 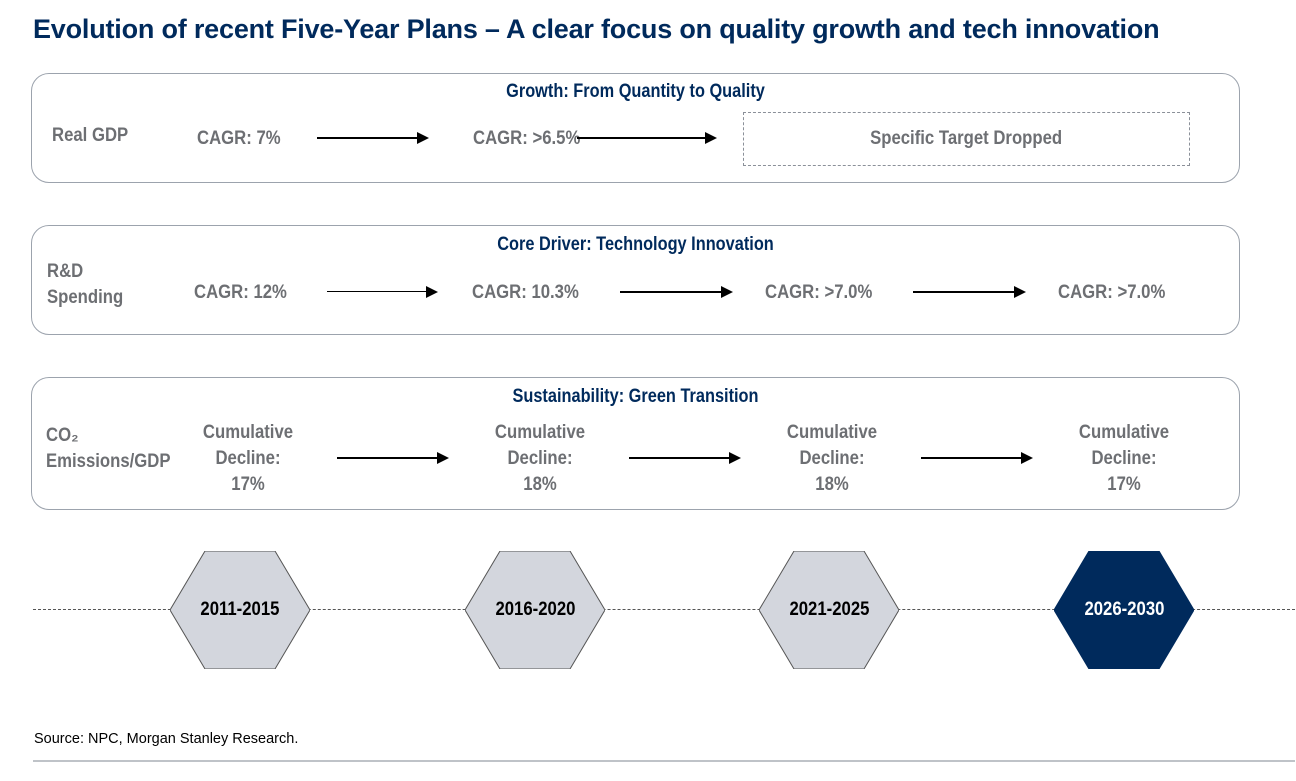 I want to click on period-label-2011-2015: 2011-2015, so click(x=240, y=609).